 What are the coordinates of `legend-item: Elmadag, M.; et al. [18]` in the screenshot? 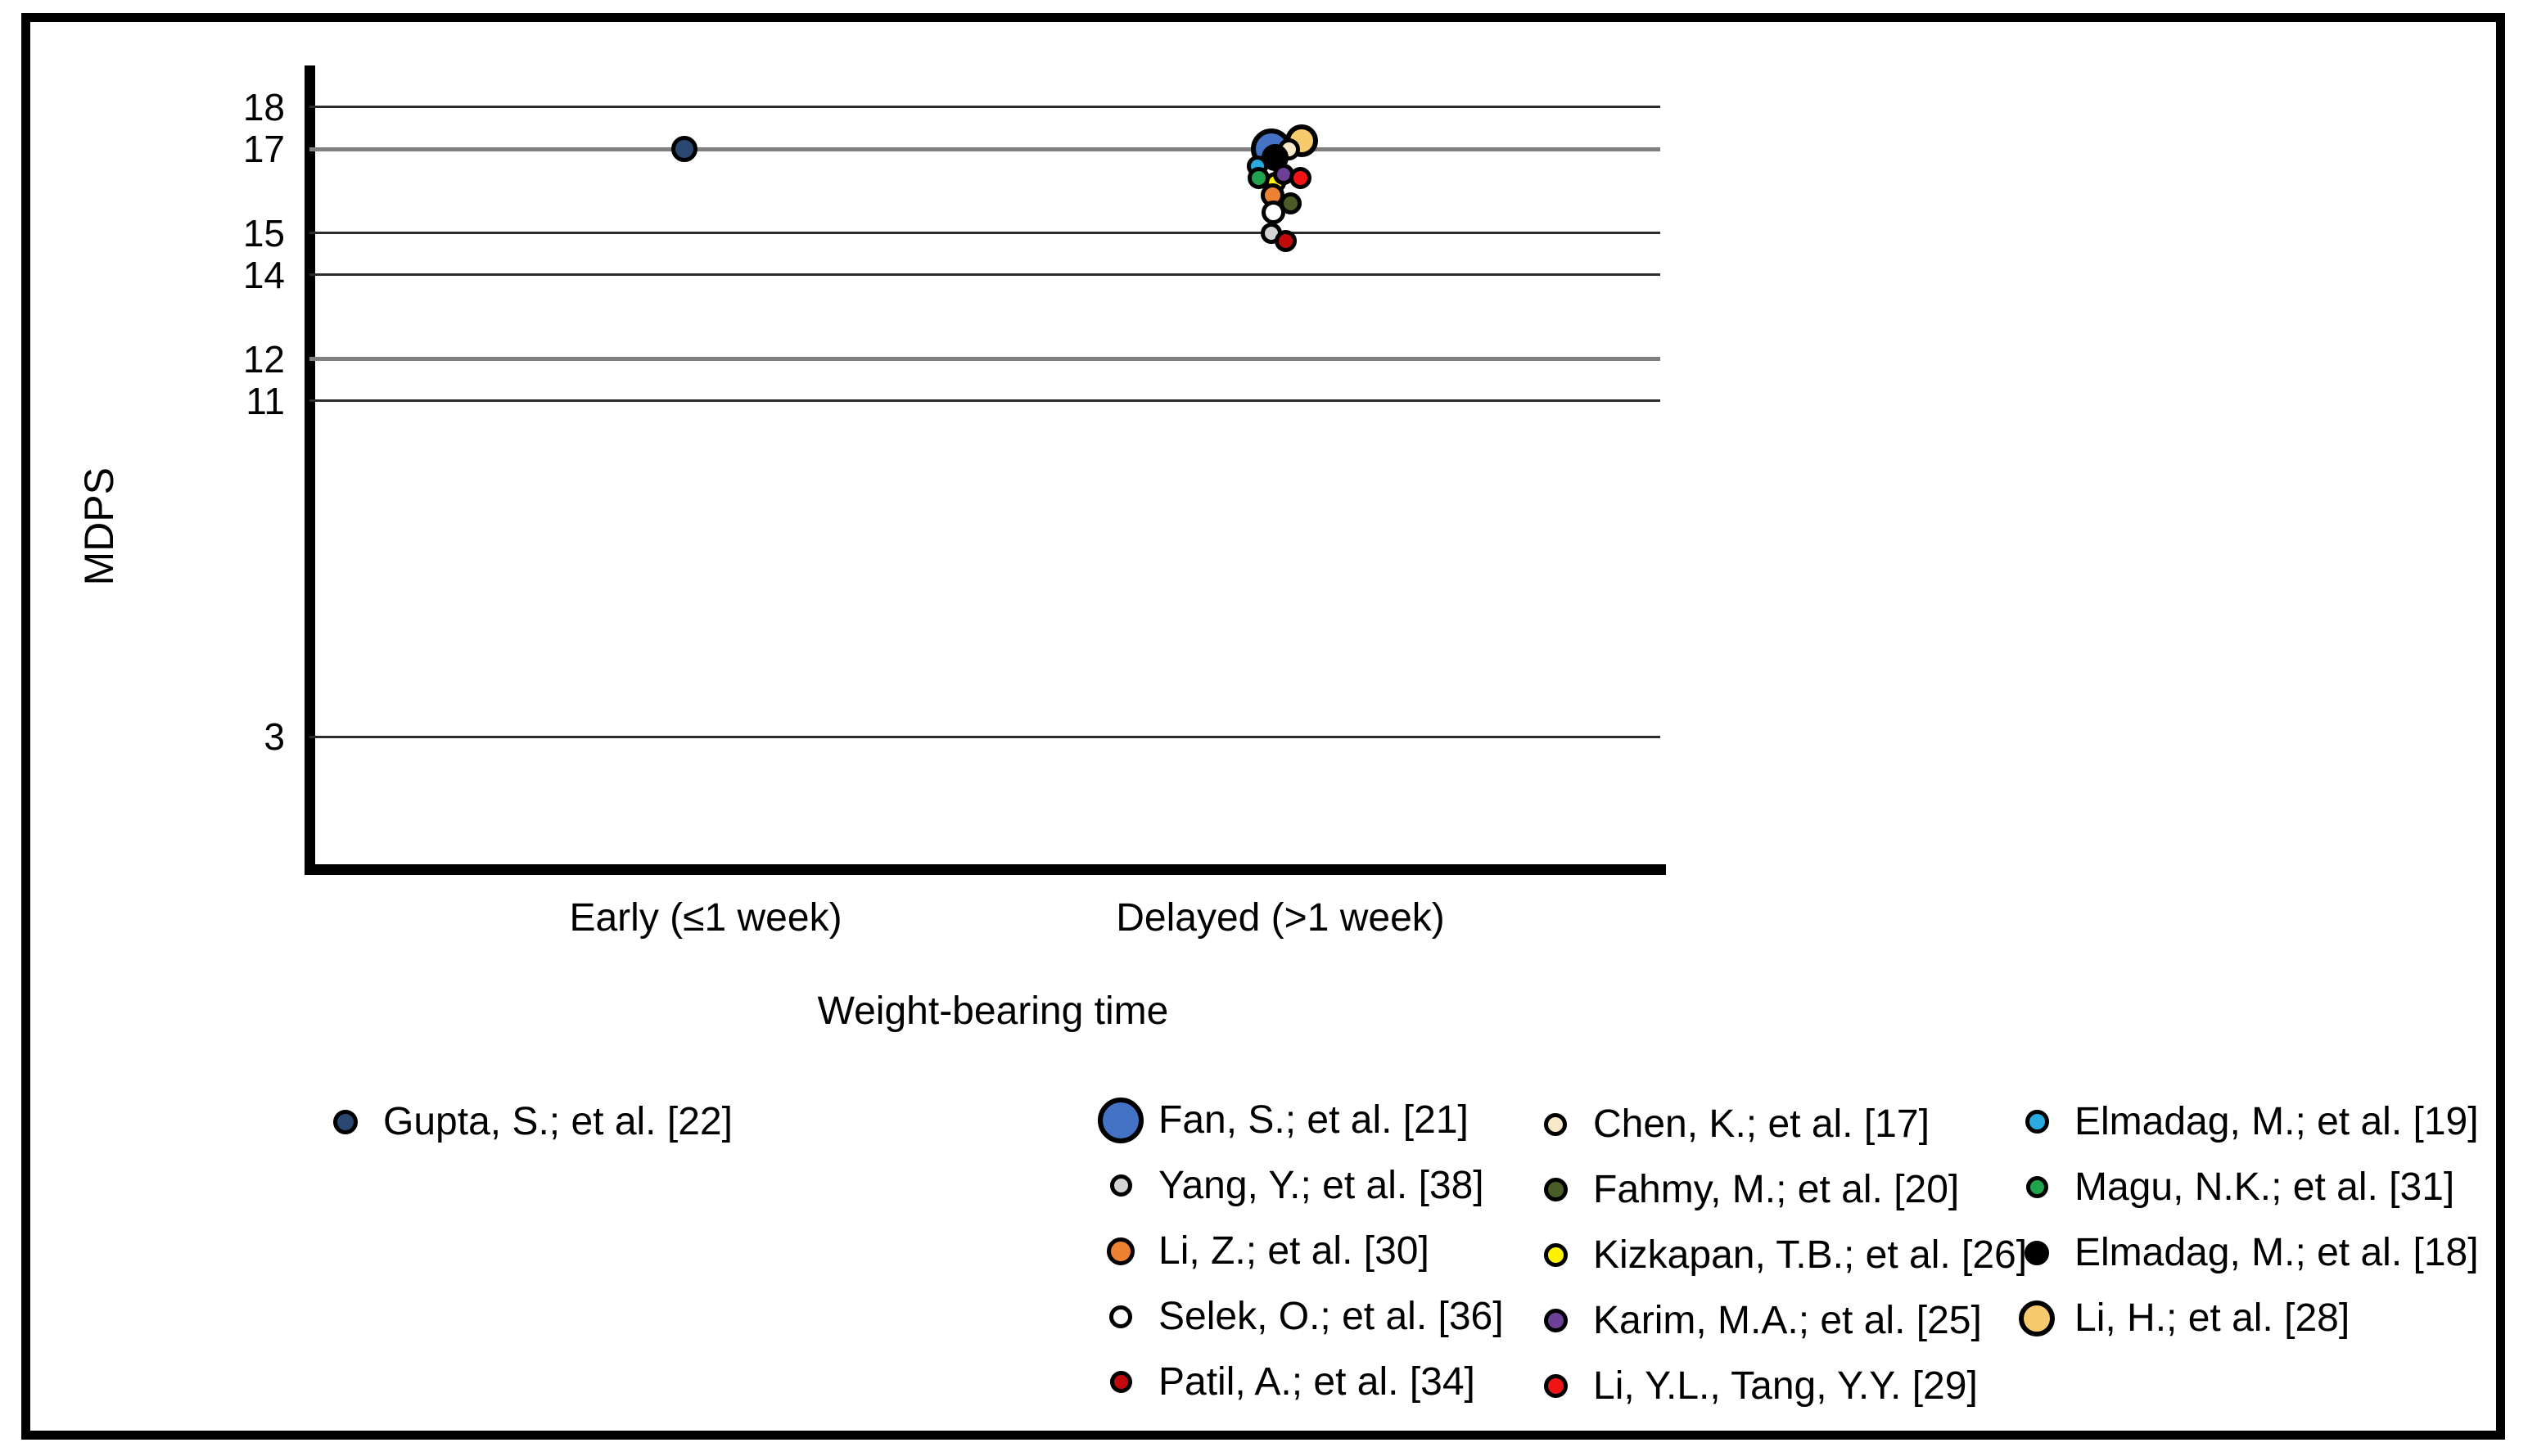 It's located at (2245, 1252).